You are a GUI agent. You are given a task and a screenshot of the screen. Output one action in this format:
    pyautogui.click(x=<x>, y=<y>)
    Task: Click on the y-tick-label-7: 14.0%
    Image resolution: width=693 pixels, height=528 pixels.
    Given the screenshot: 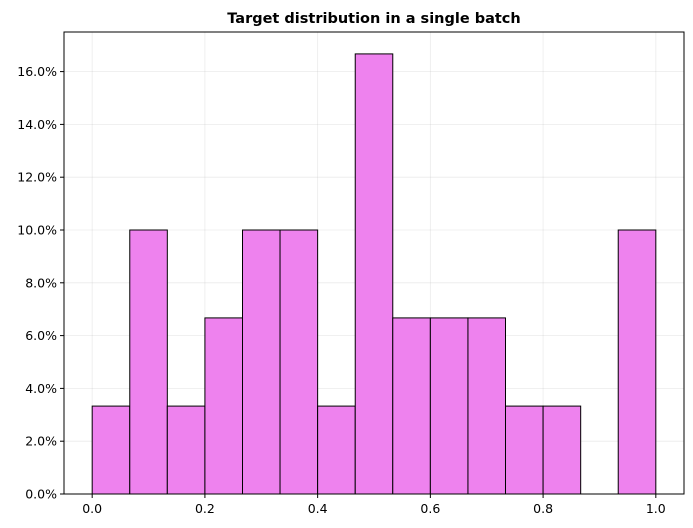 What is the action you would take?
    pyautogui.click(x=37, y=124)
    